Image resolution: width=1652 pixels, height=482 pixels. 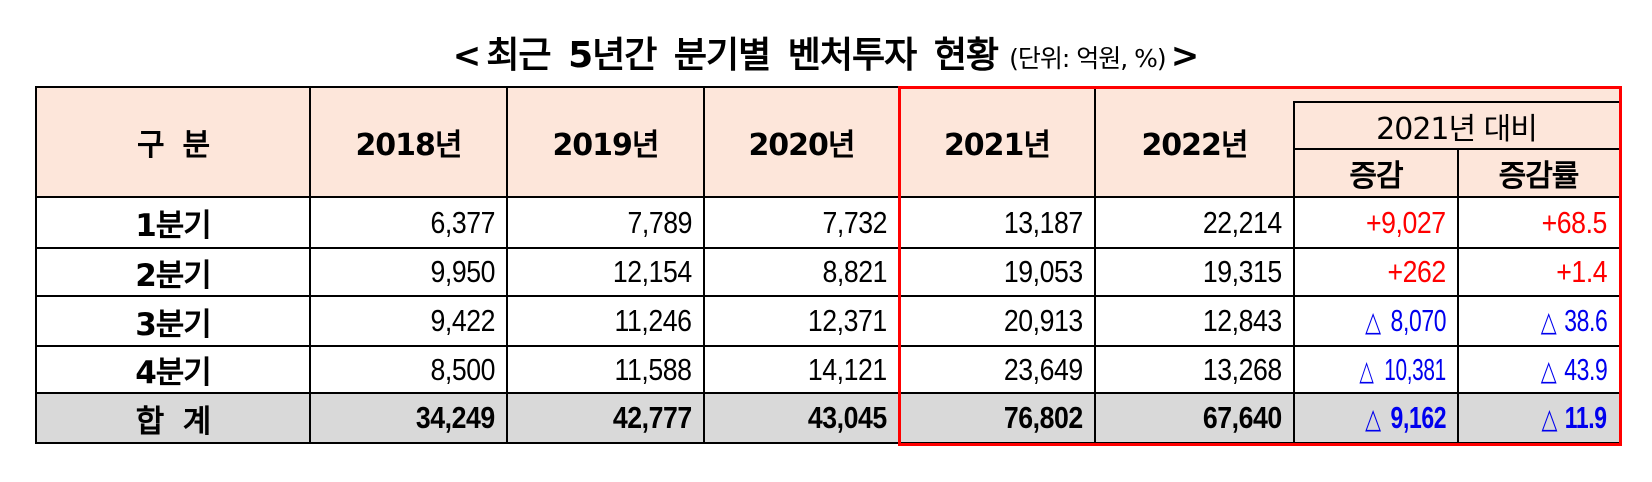 What do you see at coordinates (1574, 222) in the screenshot?
I see `cell-change-rate: +68.5` at bounding box center [1574, 222].